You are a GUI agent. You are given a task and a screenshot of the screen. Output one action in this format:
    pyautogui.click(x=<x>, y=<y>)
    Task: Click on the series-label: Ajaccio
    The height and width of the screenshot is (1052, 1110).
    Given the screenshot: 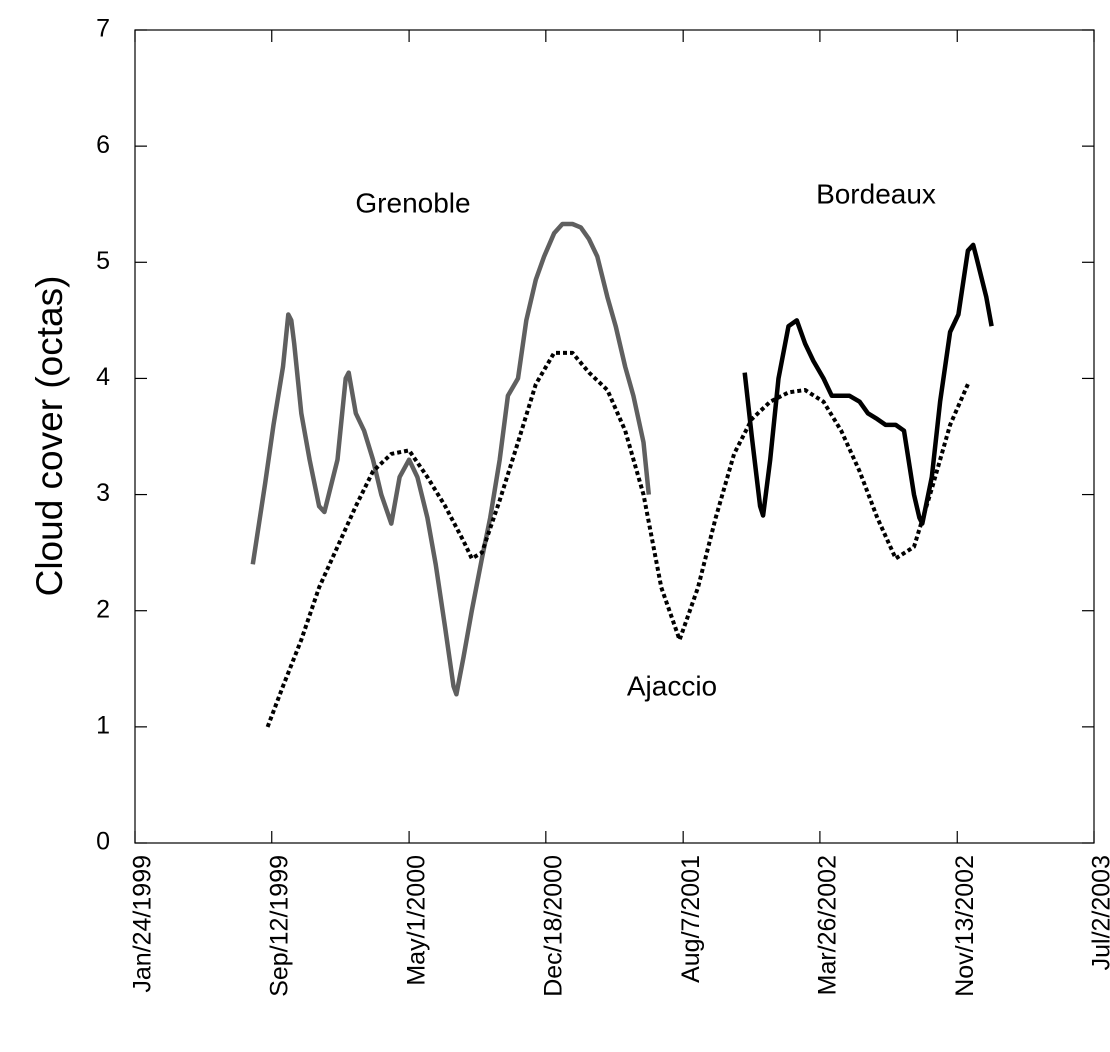 What is the action you would take?
    pyautogui.click(x=672, y=685)
    